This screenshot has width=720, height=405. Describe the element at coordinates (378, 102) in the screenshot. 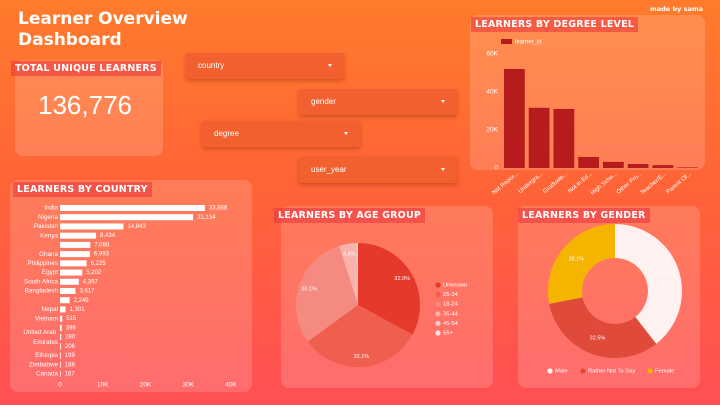

I see `gender-filter: gender` at that location.